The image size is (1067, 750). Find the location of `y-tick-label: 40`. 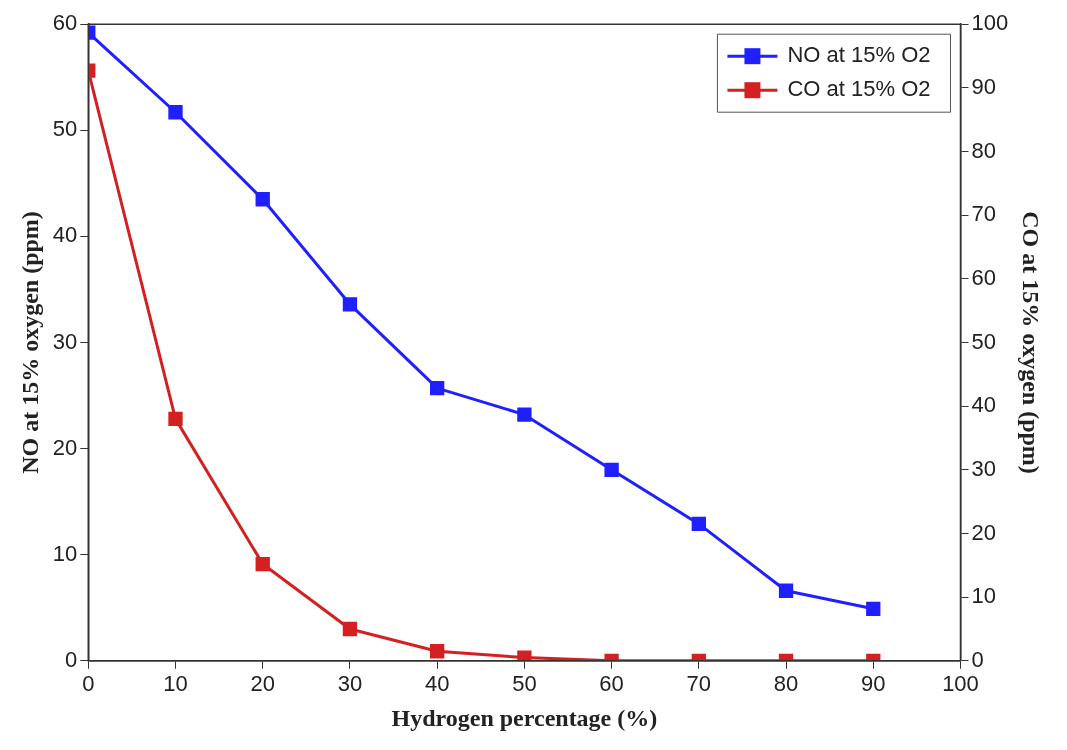

y-tick-label: 40 is located at coordinates (65, 235).